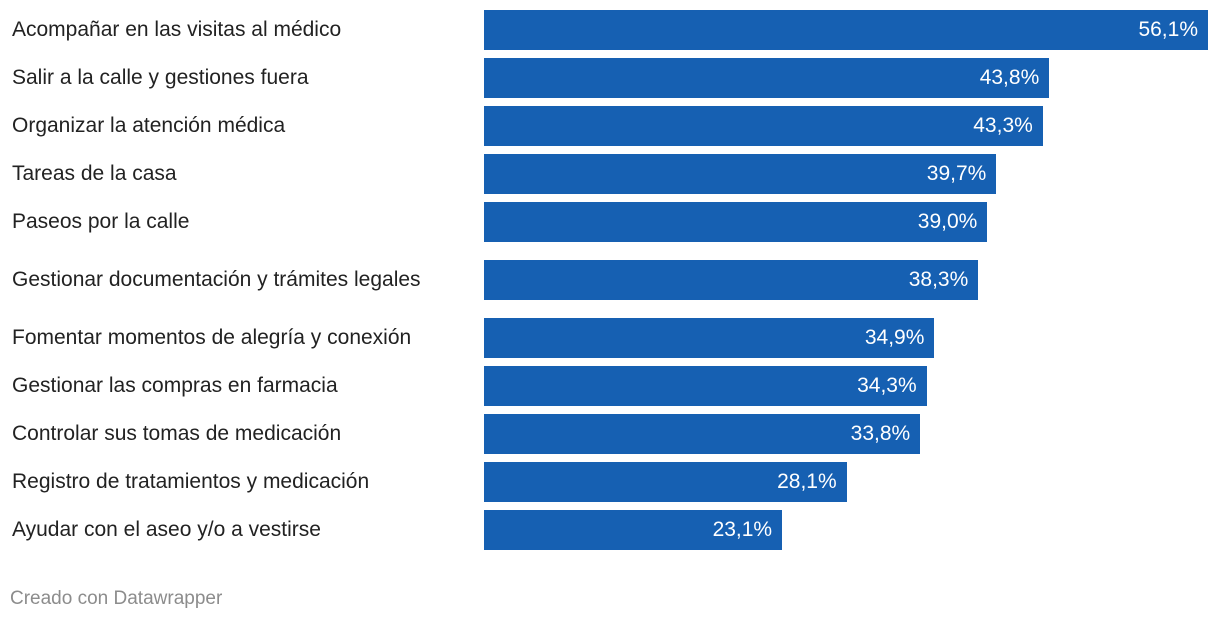 The width and height of the screenshot is (1220, 624). Describe the element at coordinates (633, 530) in the screenshot. I see `bar: 23,1%` at that location.